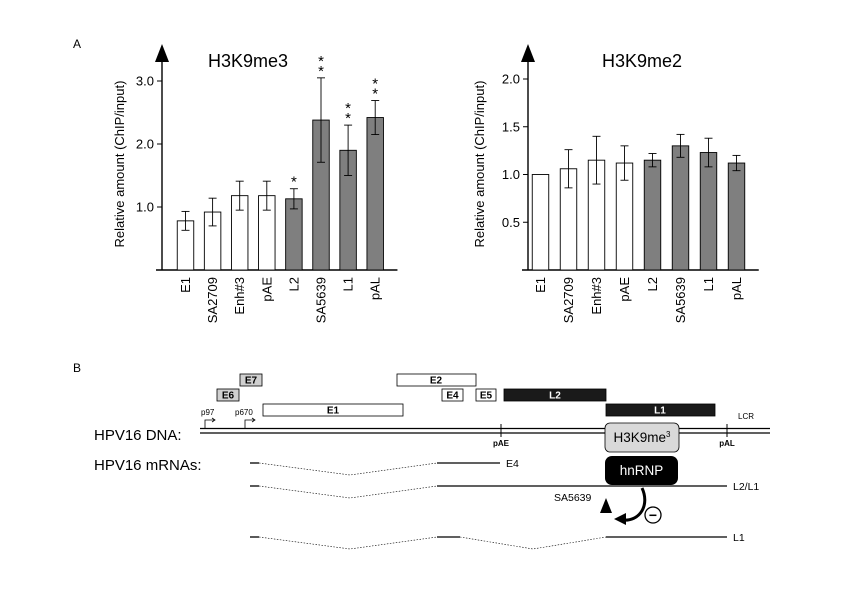  What do you see at coordinates (208, 412) in the screenshot?
I see `promoter-p97-label: p97` at bounding box center [208, 412].